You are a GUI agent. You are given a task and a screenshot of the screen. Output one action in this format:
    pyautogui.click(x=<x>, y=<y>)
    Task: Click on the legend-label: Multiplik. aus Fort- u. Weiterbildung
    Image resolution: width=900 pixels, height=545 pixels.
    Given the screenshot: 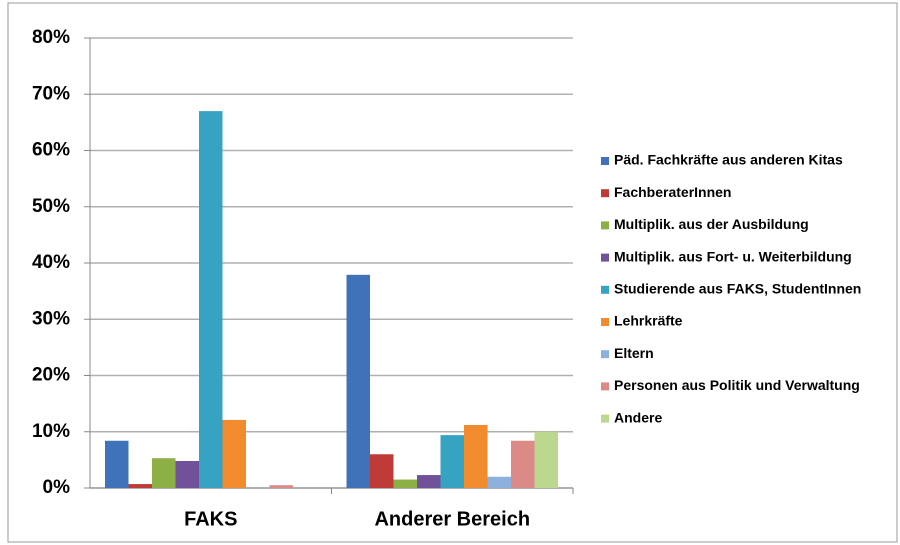 What is the action you would take?
    pyautogui.click(x=733, y=256)
    